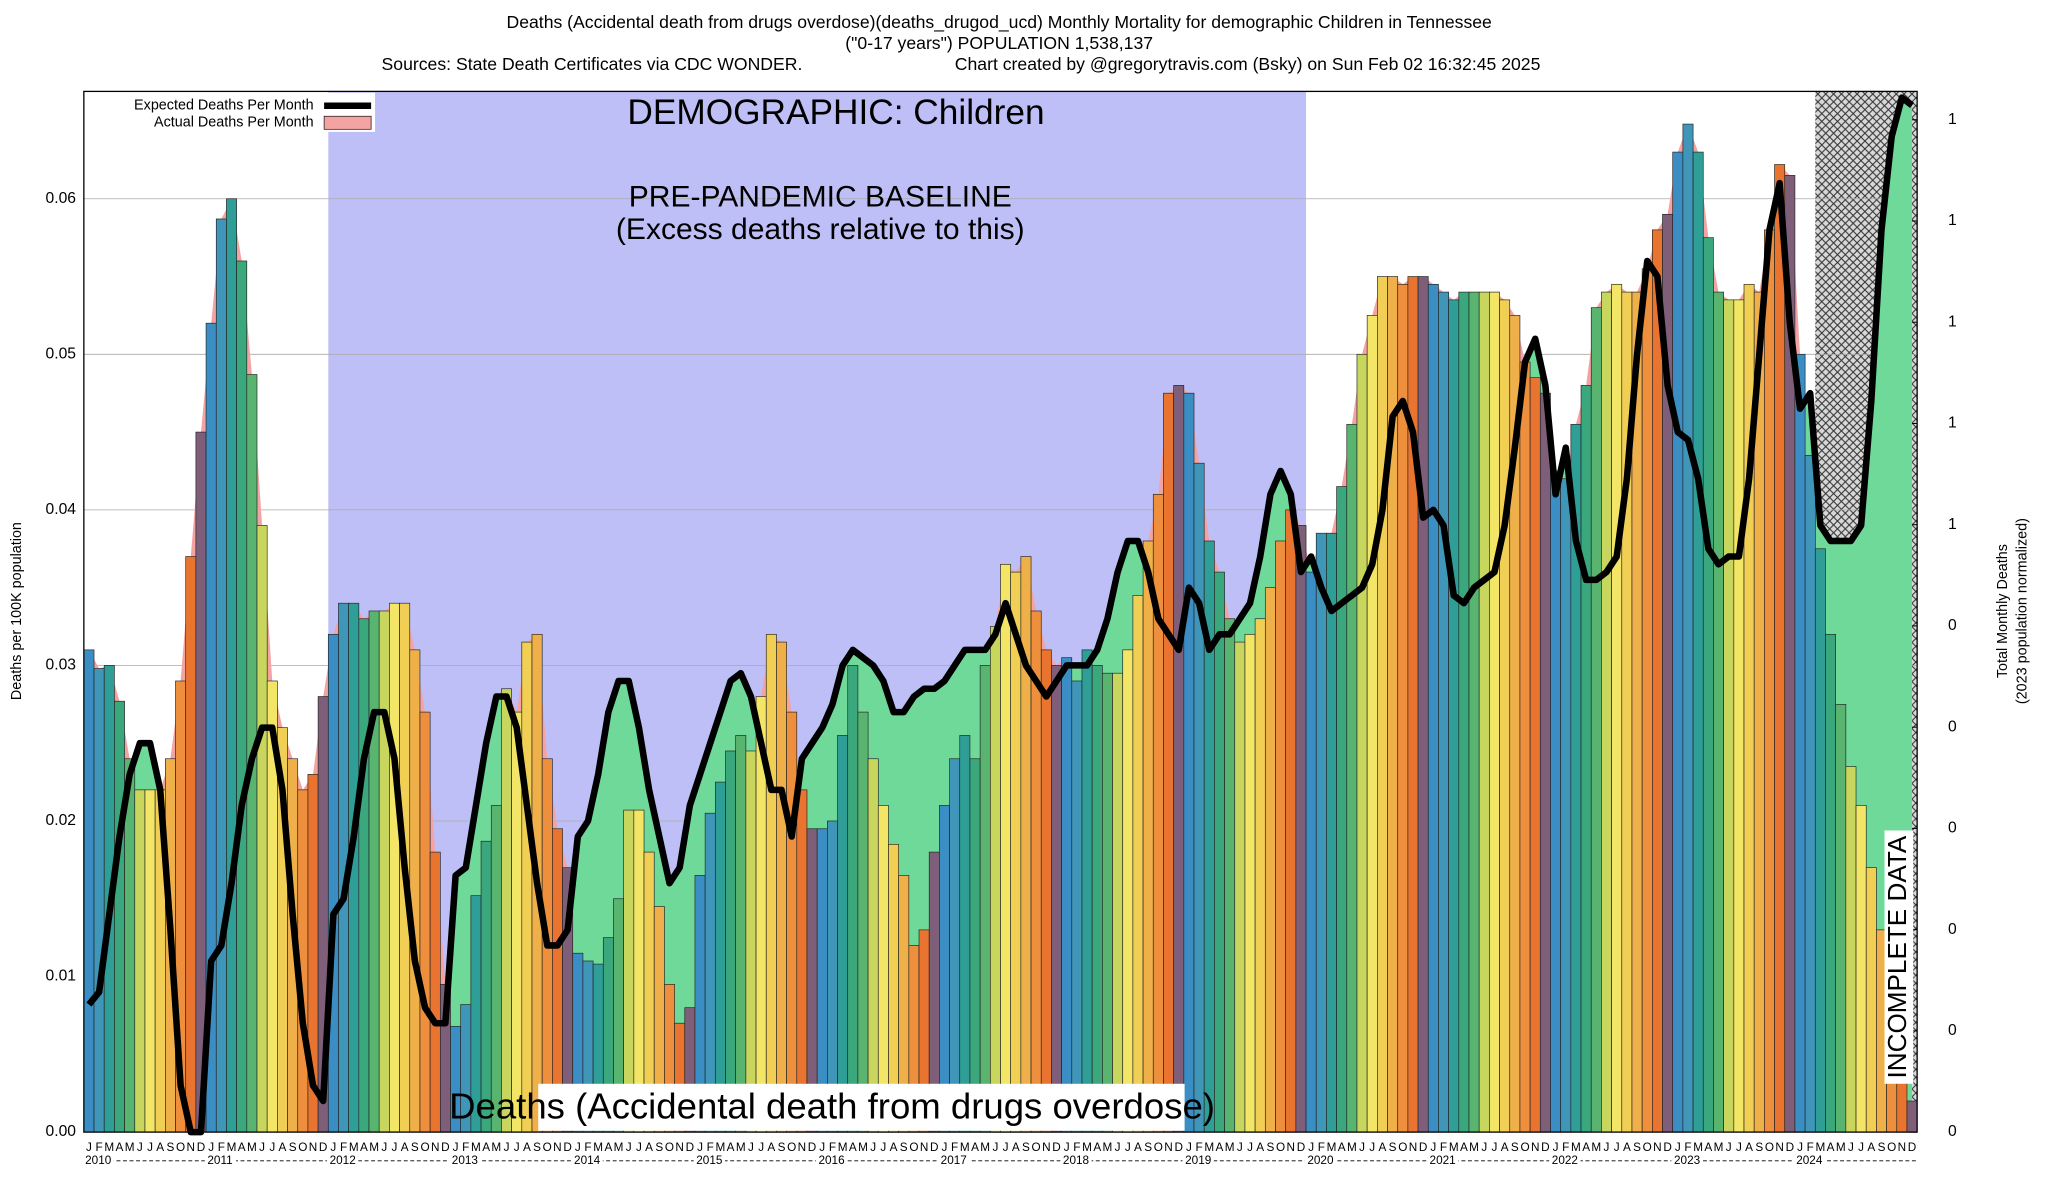  What do you see at coordinates (2003, 611) in the screenshot?
I see `y2-axis-title: Total Monthly Deaths` at bounding box center [2003, 611].